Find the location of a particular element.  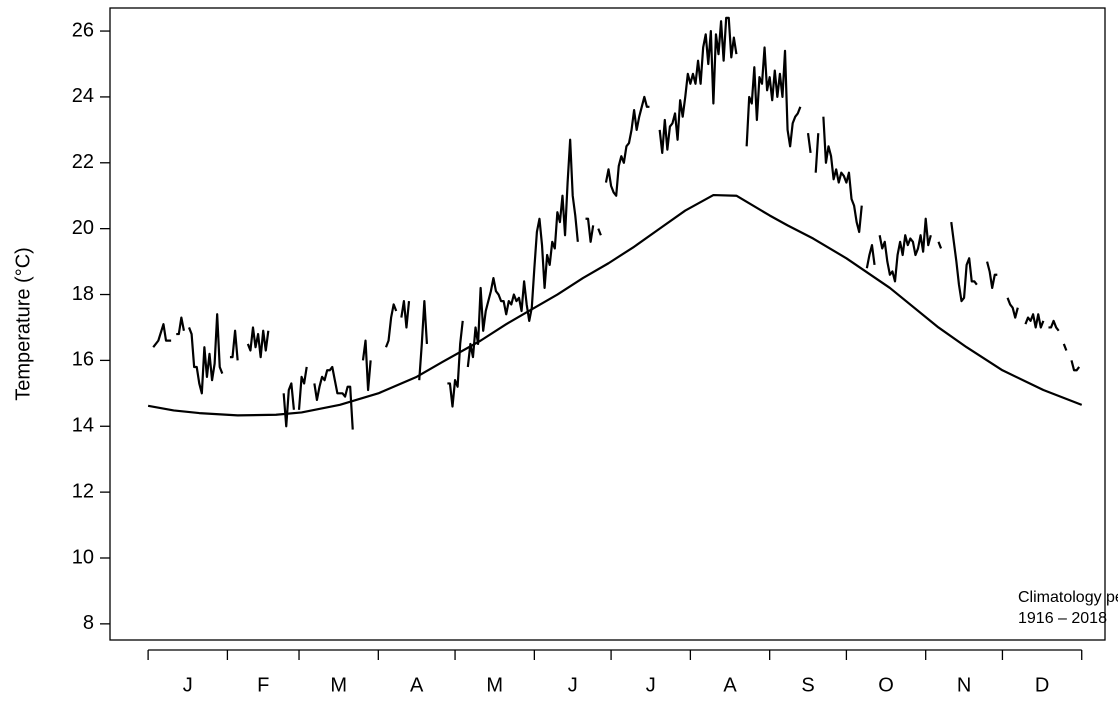

y-tick-label: 22 is located at coordinates (83, 162).